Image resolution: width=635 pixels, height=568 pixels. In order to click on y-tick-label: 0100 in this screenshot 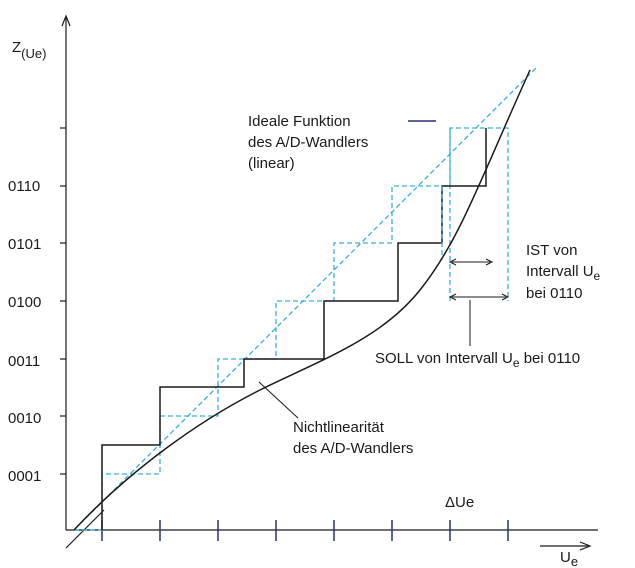, I will do `click(24, 302)`.